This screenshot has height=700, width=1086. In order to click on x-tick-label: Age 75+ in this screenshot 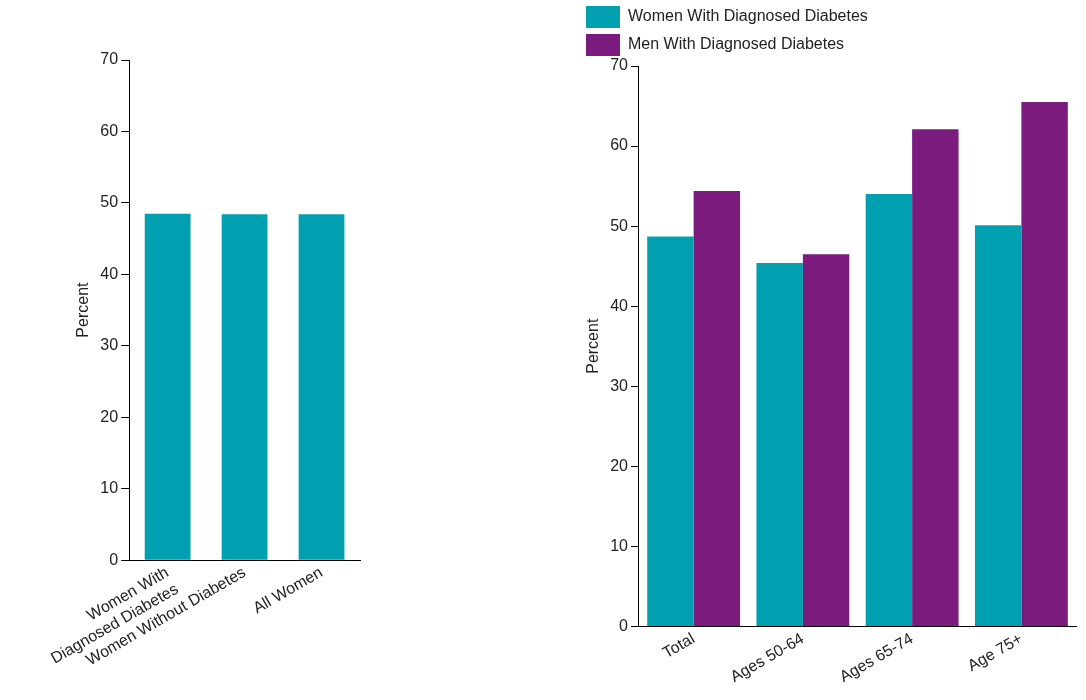, I will do `click(995, 652)`.